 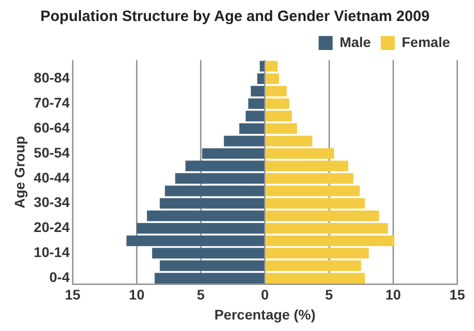 I want to click on y-axis-title: Age Group, so click(x=19, y=172).